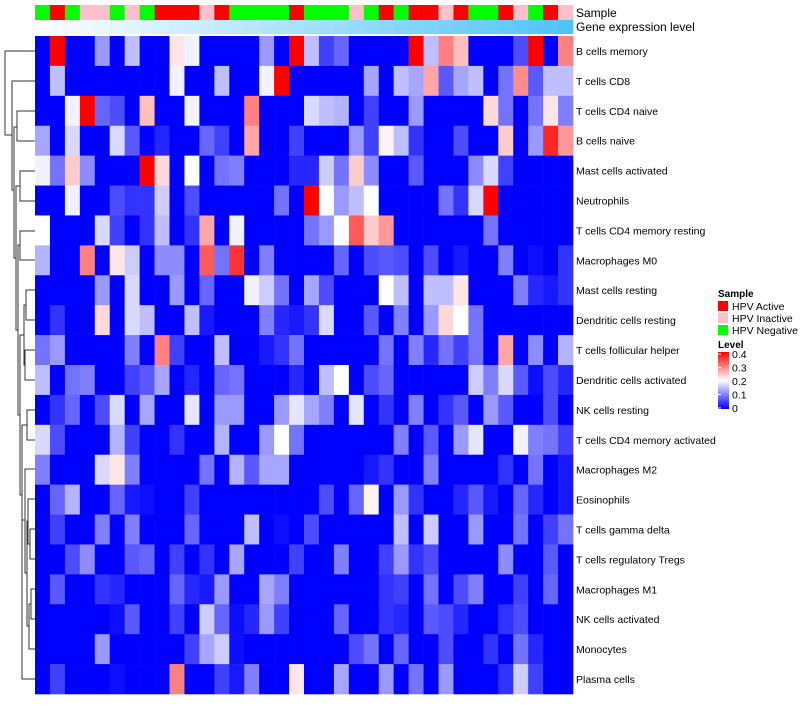  I want to click on legend-swatch, so click(723, 330).